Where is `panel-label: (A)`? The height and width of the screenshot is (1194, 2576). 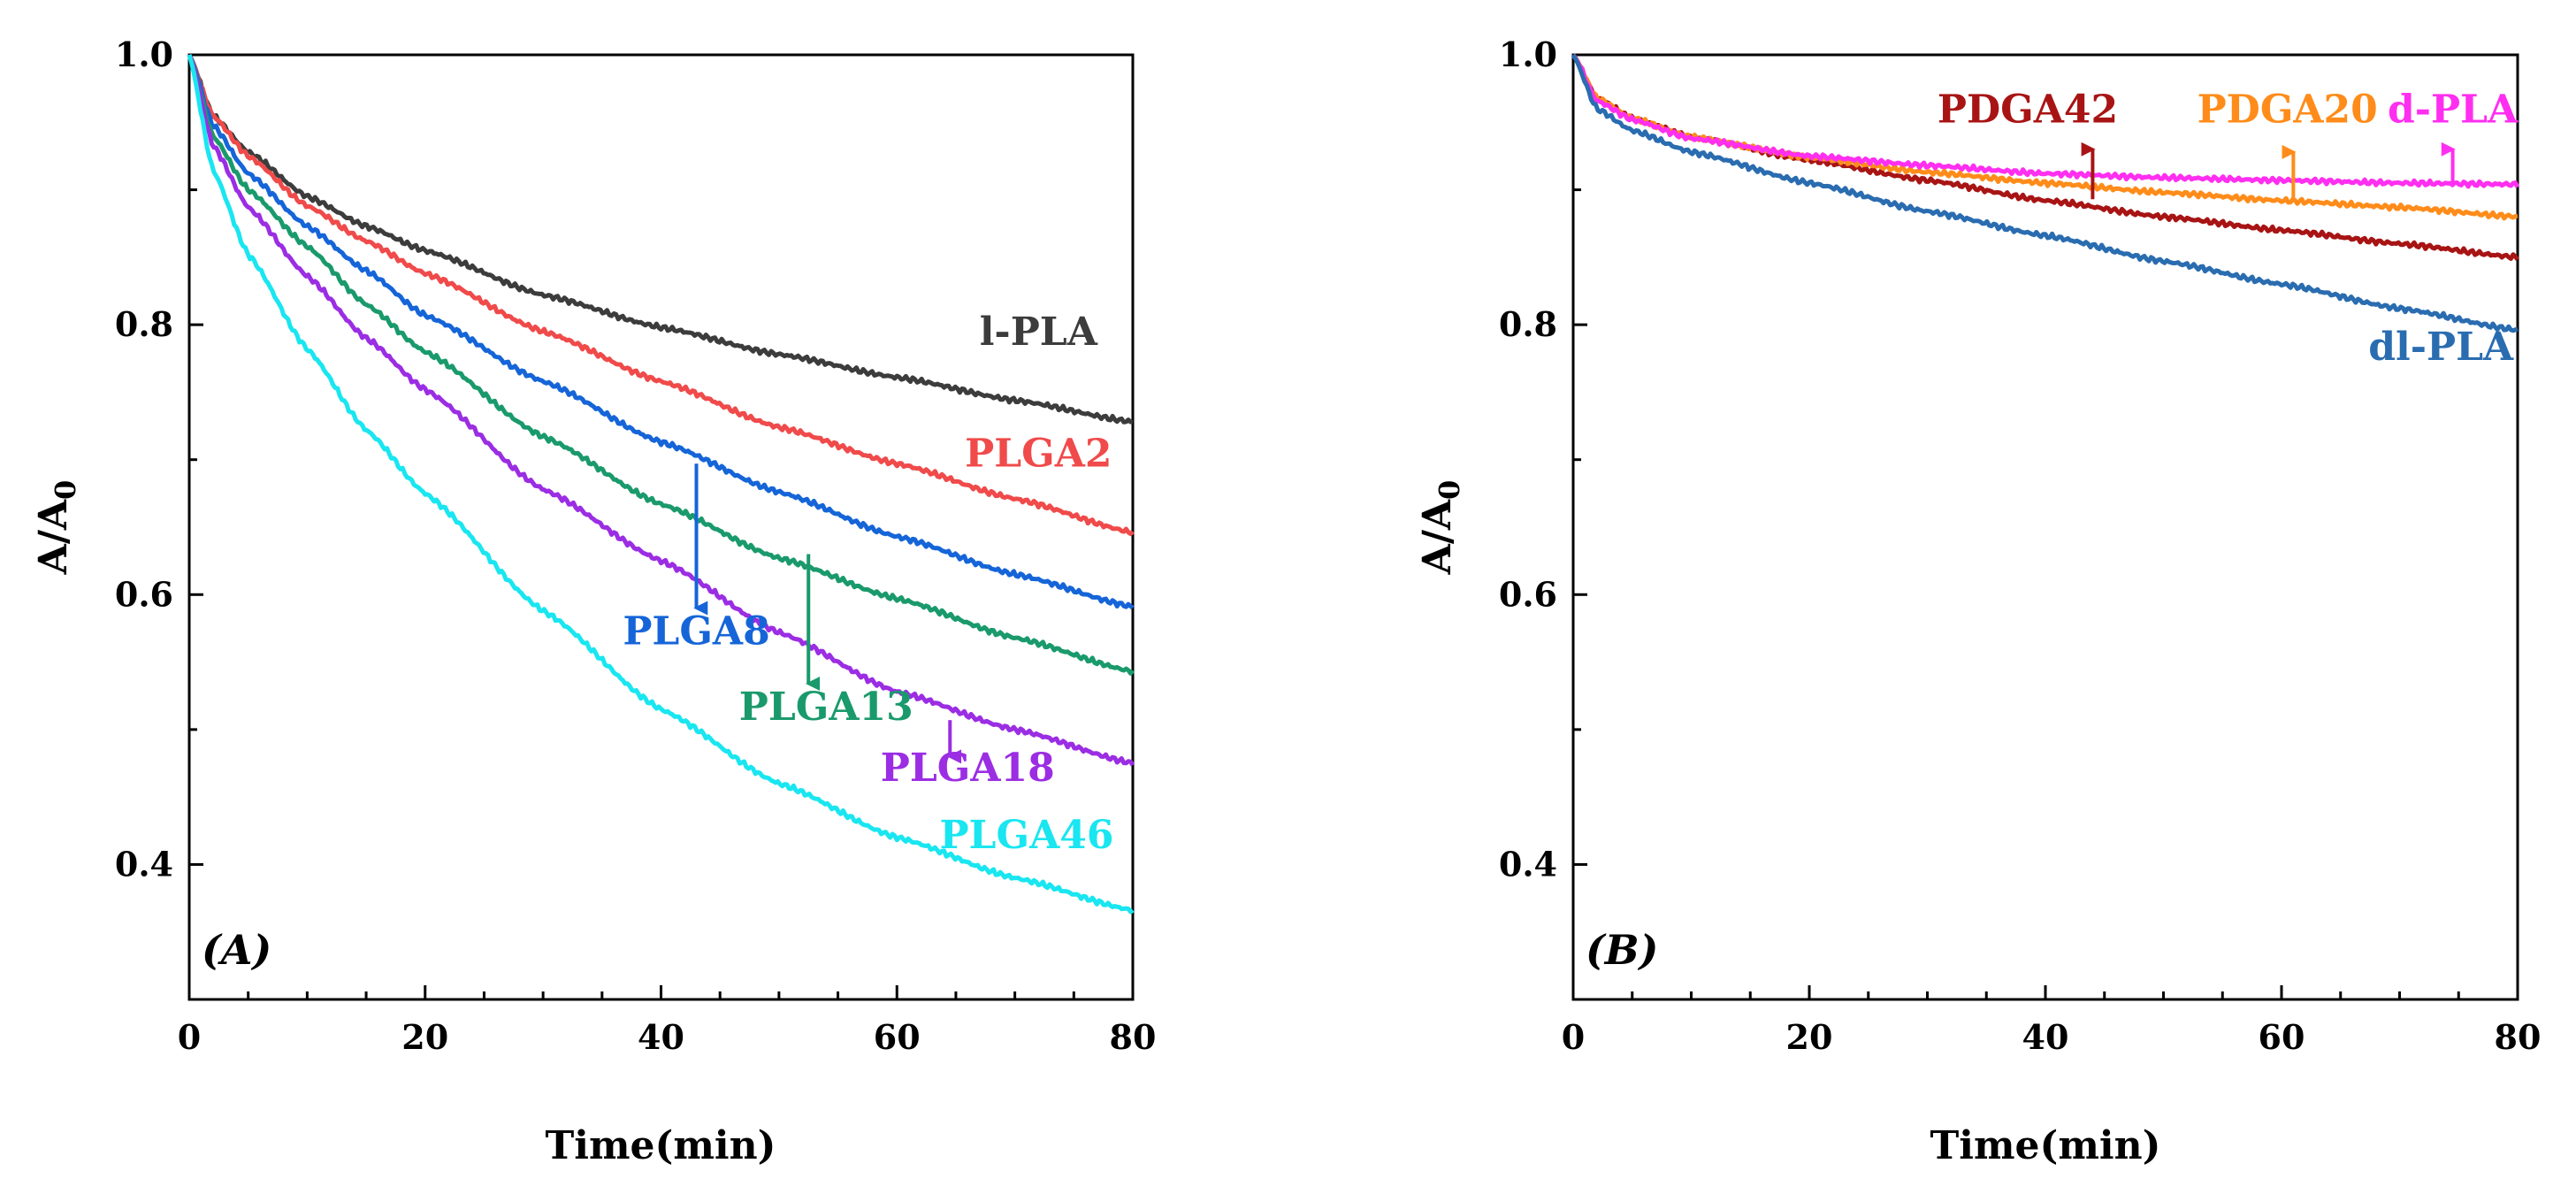 panel-label: (A) is located at coordinates (236, 950).